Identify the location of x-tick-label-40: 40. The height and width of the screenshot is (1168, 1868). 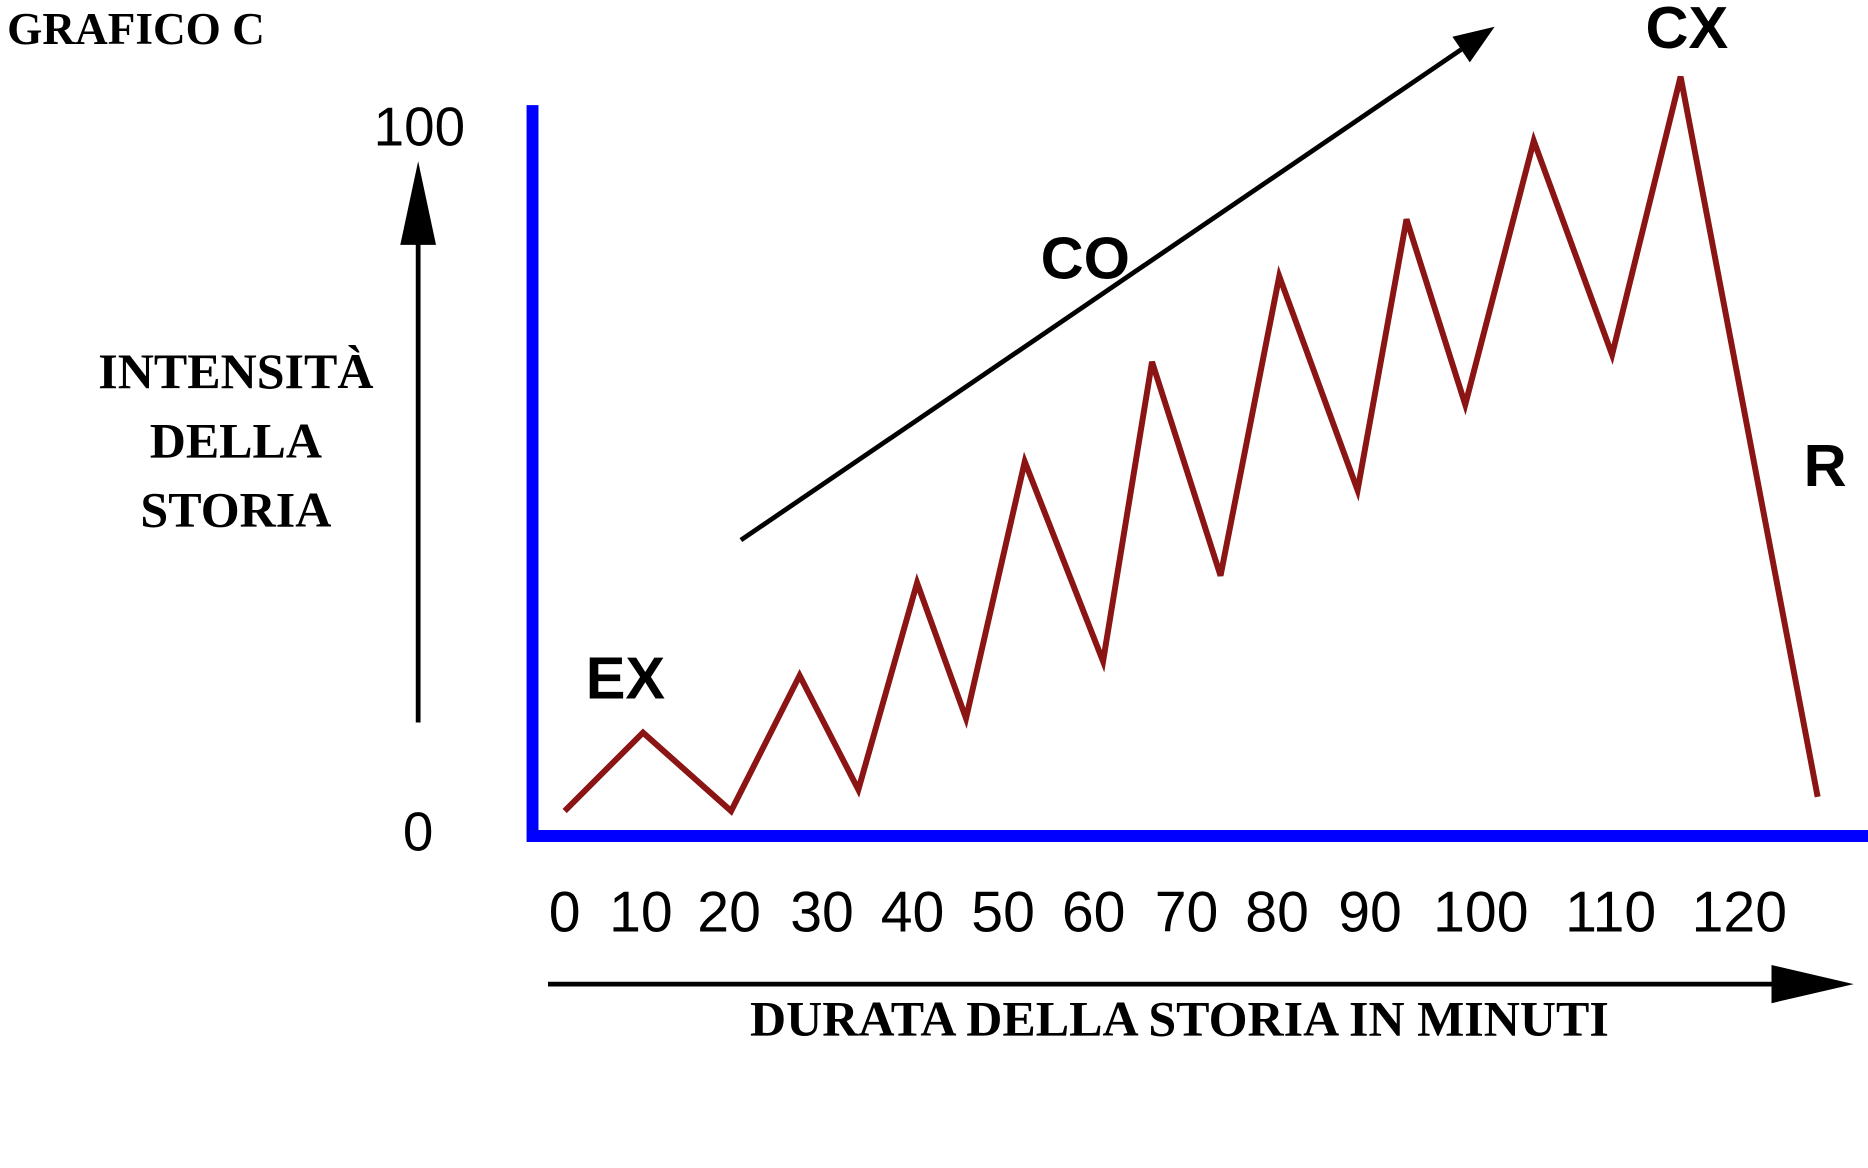
(913, 912).